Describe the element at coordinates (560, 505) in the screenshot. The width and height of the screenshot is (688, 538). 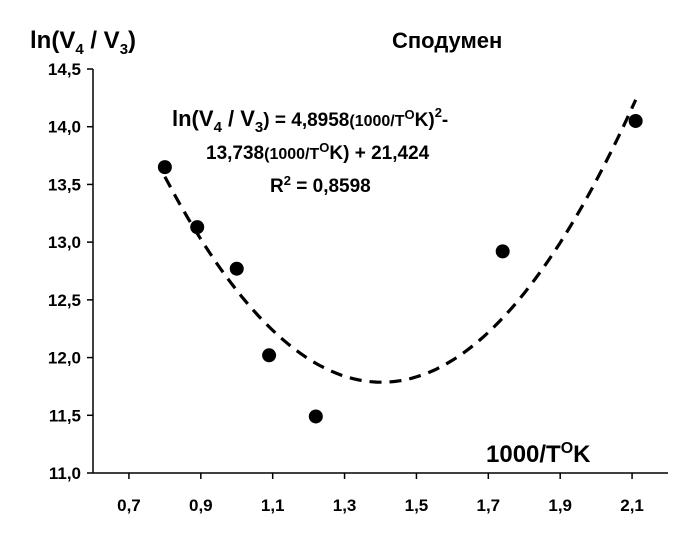
I see `x-tick-label: 1,9` at that location.